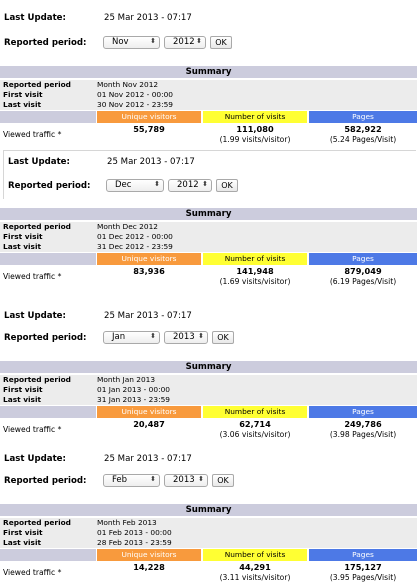 This screenshot has width=417, height=588. What do you see at coordinates (255, 281) in the screenshot?
I see `visits-per-visitor: (1.69 visits/visitor)` at bounding box center [255, 281].